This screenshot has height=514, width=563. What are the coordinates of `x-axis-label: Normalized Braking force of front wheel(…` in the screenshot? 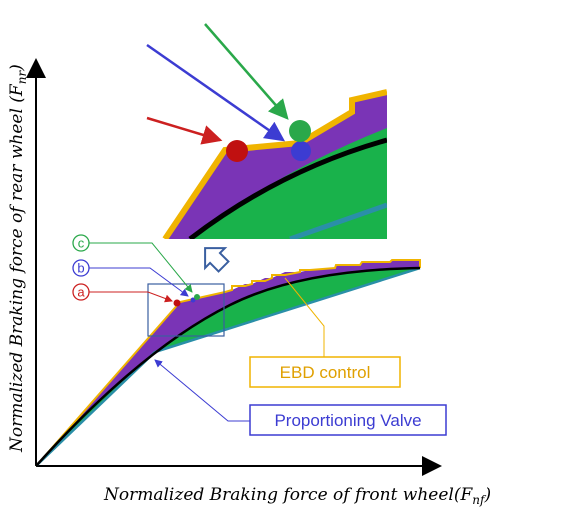 It's located at (297, 496).